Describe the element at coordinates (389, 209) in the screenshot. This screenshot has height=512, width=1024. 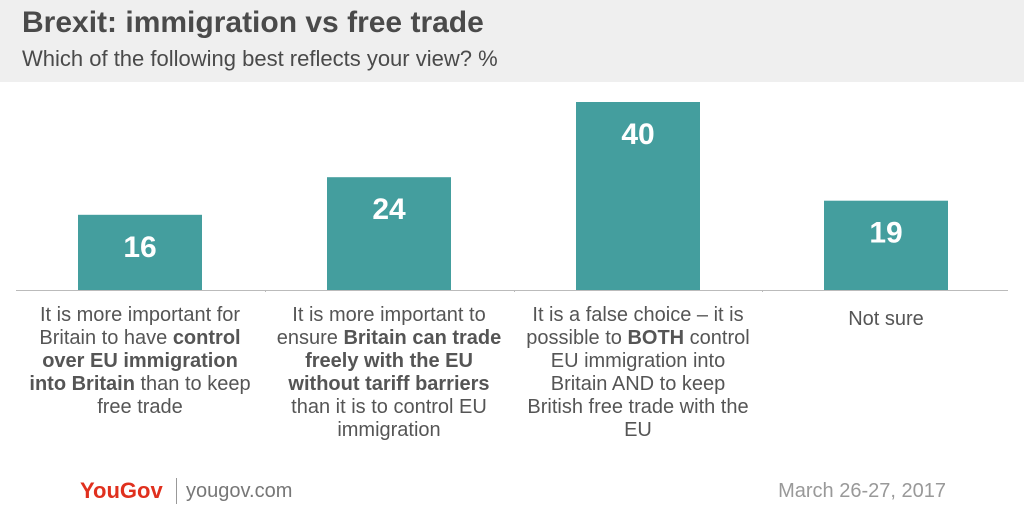
I see `bar-value-label: 24` at that location.